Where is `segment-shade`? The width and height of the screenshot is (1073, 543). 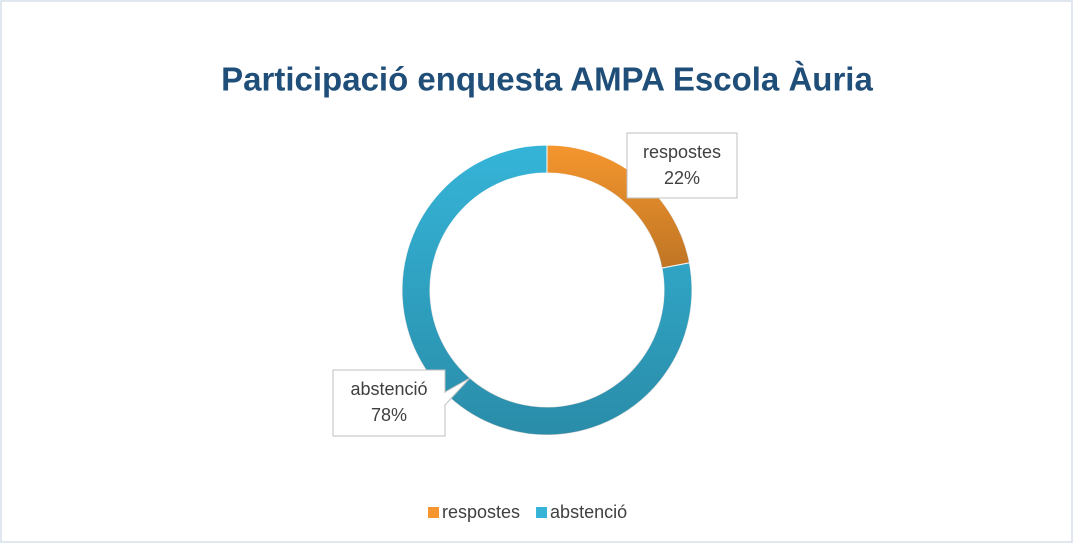 segment-shade is located at coordinates (618, 207).